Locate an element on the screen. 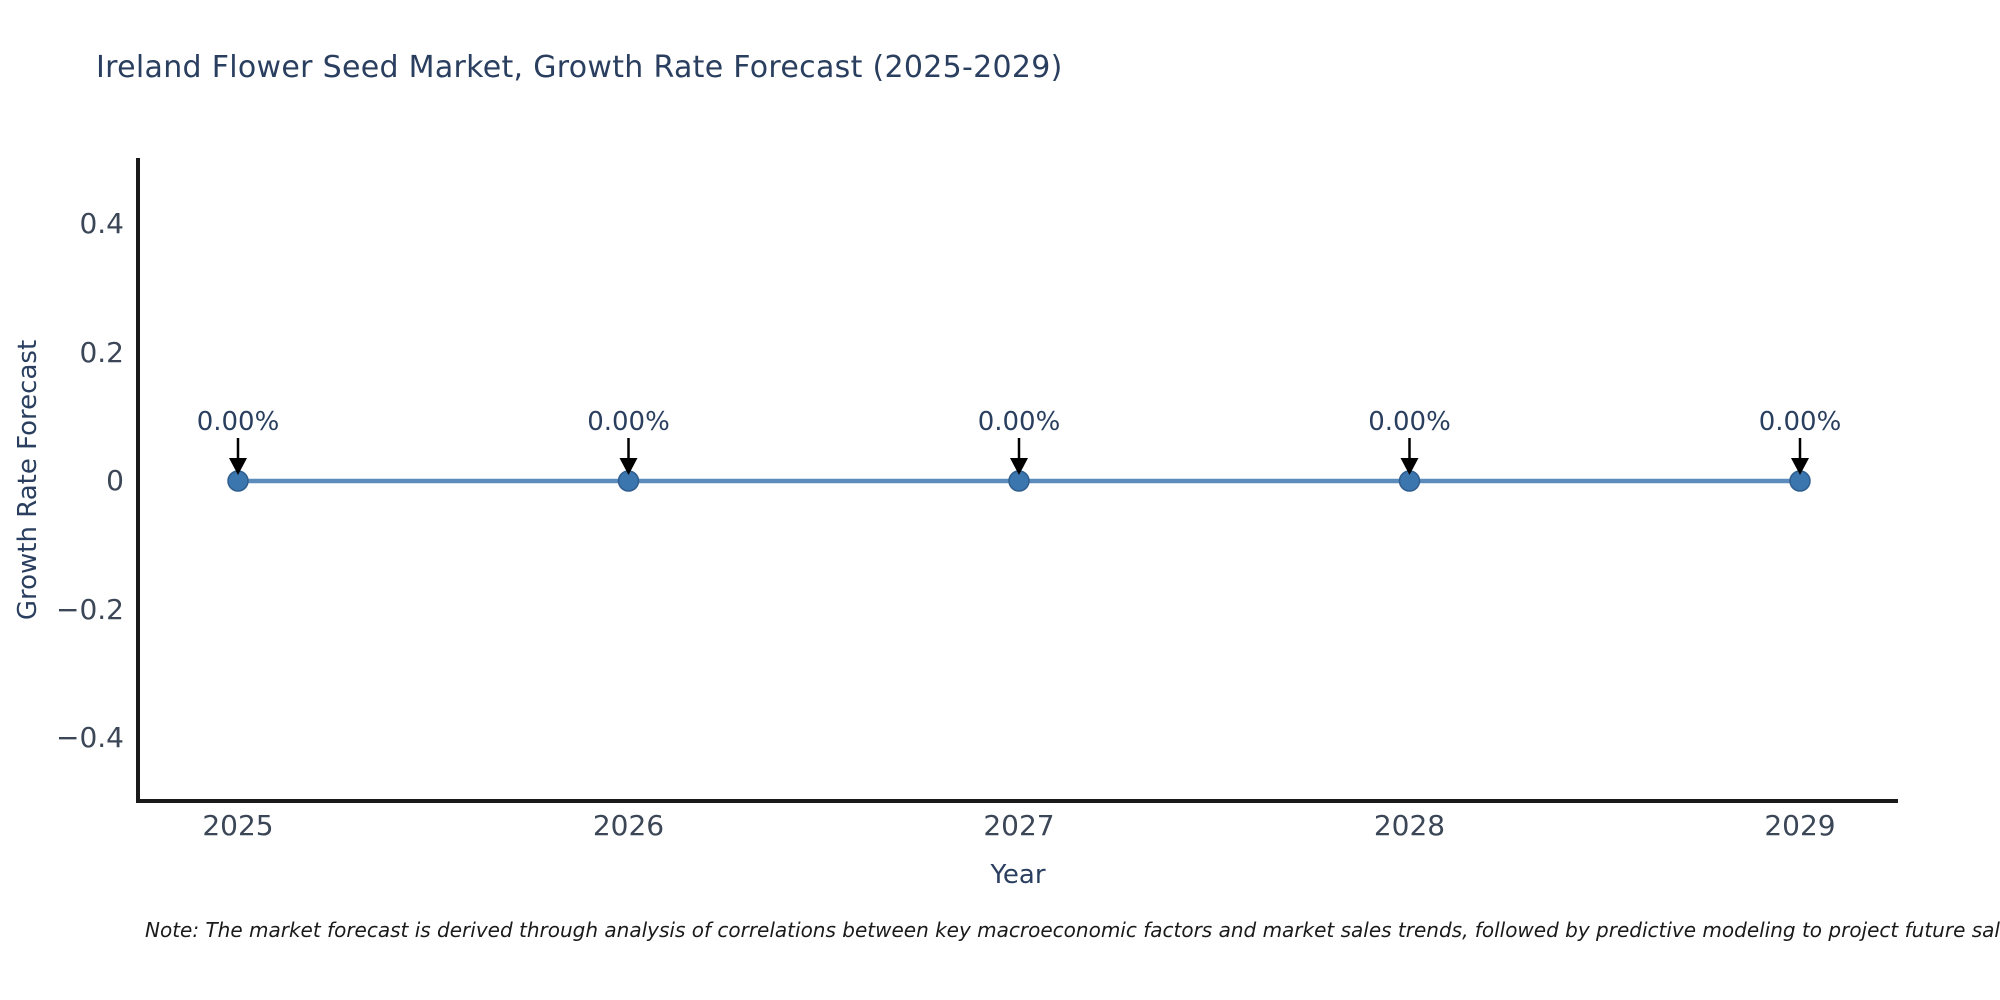  y-tick-label: 0.2 is located at coordinates (101, 352).